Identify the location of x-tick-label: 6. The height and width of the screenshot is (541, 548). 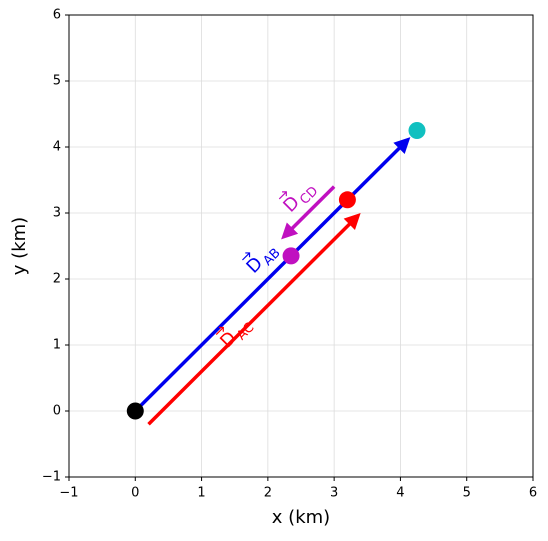
(533, 493).